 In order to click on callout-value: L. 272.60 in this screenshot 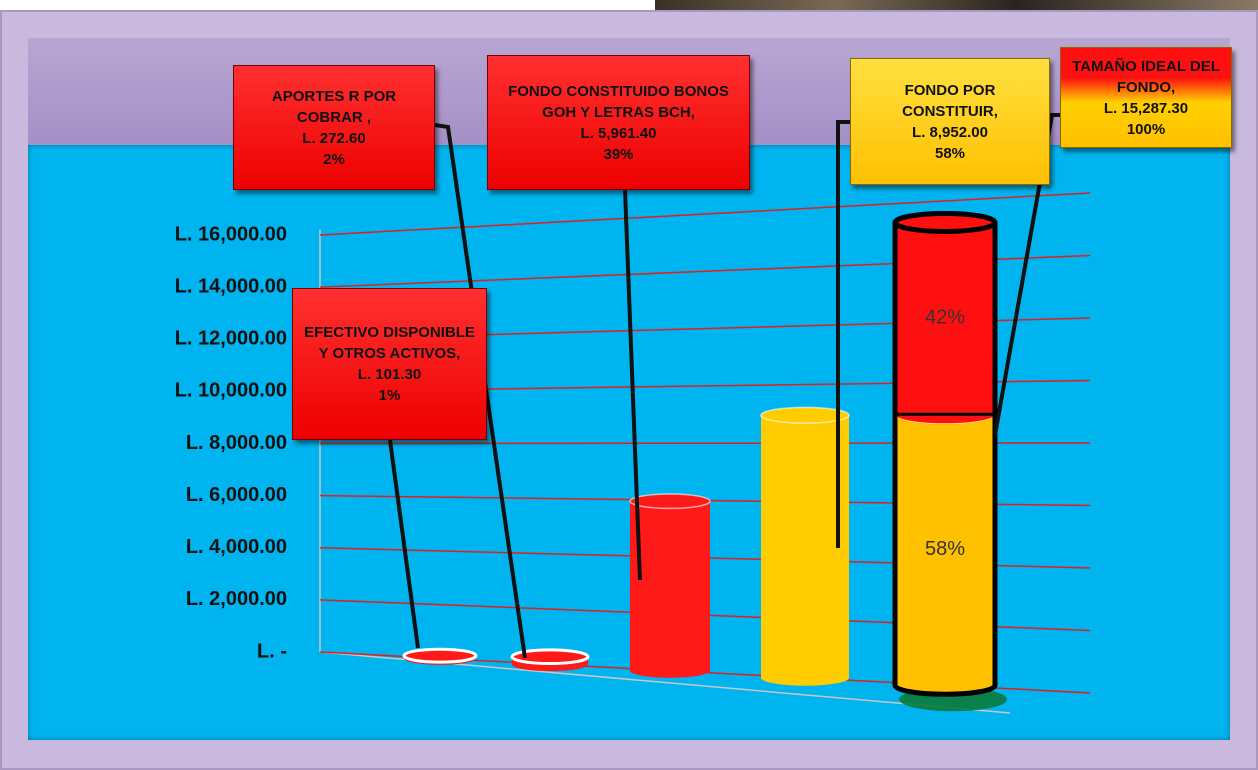, I will do `click(334, 138)`.